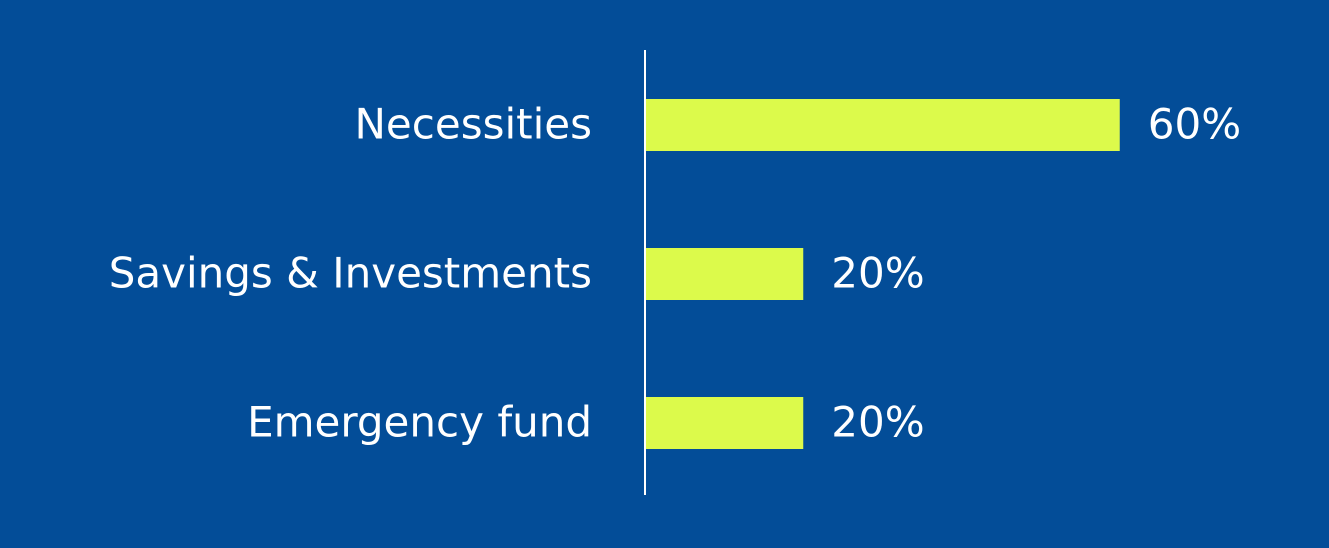 This screenshot has height=548, width=1329. Describe the element at coordinates (419, 422) in the screenshot. I see `category-label: Emergency fund` at that location.